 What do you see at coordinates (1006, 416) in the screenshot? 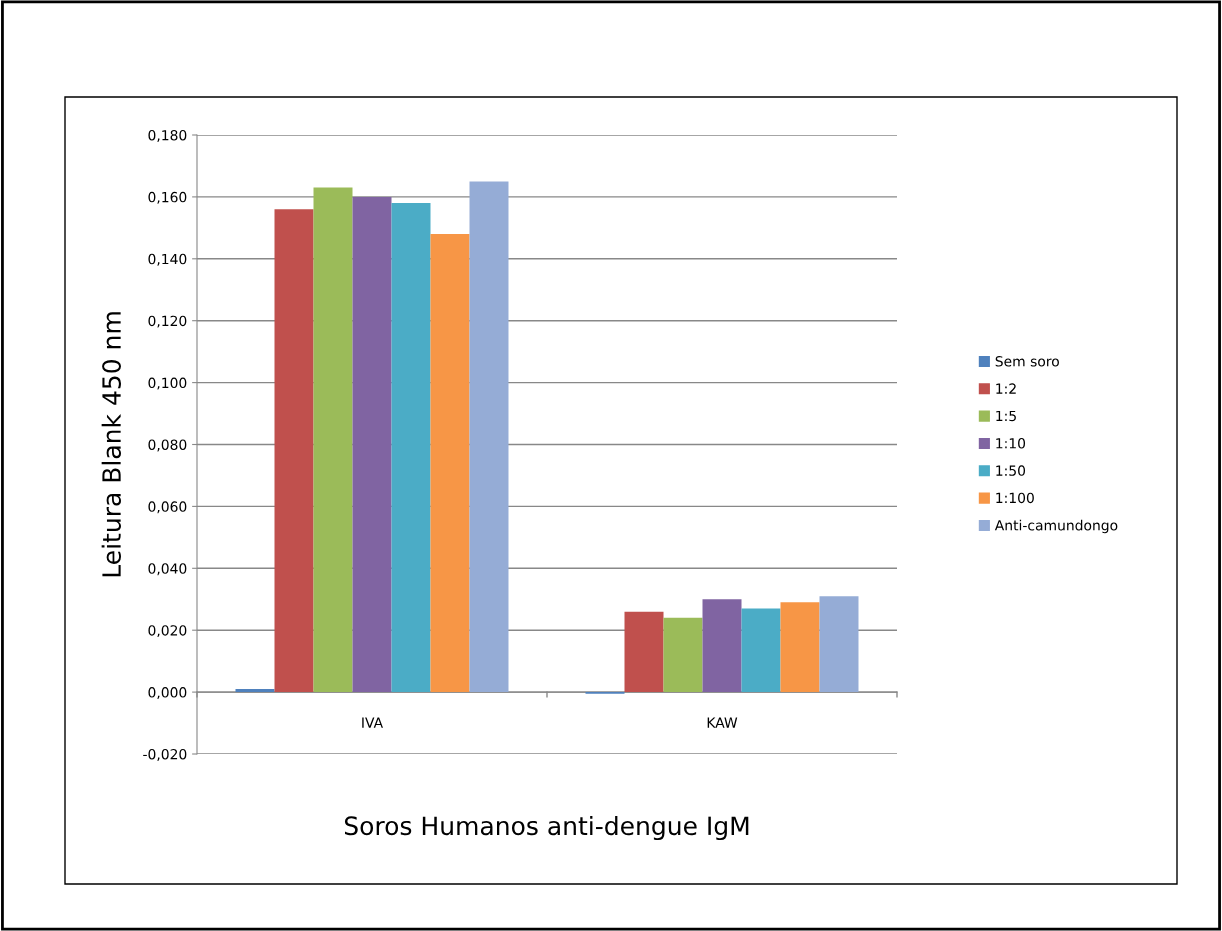
I see `legend-label: 1:5` at bounding box center [1006, 416].